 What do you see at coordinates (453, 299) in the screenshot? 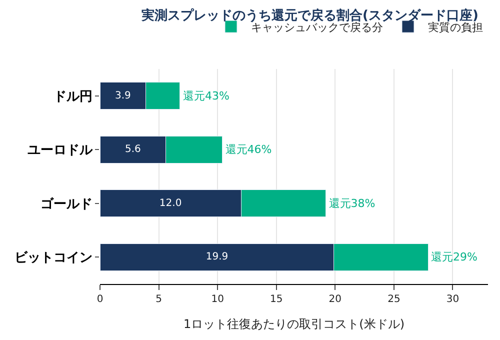
I see `x-tick-label: 30` at bounding box center [453, 299].